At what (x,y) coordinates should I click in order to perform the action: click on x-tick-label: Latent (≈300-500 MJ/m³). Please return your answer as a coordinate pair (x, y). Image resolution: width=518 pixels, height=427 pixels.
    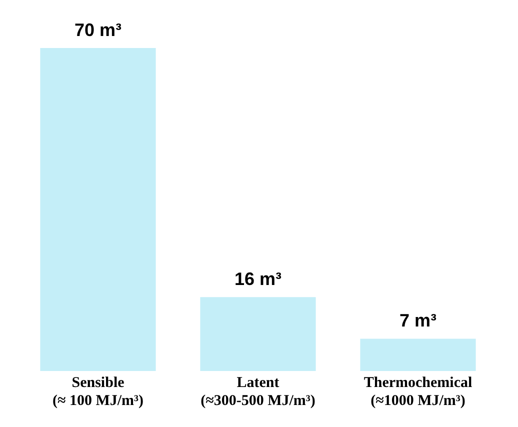
    Looking at the image, I should click on (258, 391).